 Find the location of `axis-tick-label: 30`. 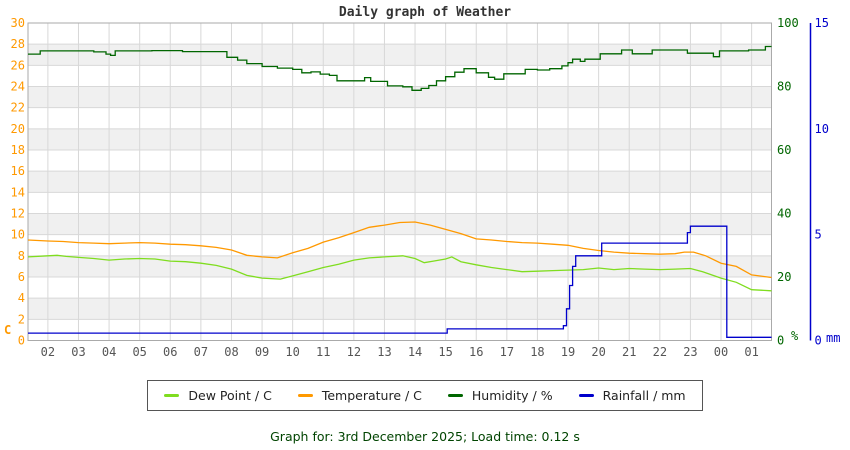

axis-tick-label: 30 is located at coordinates (18, 23).